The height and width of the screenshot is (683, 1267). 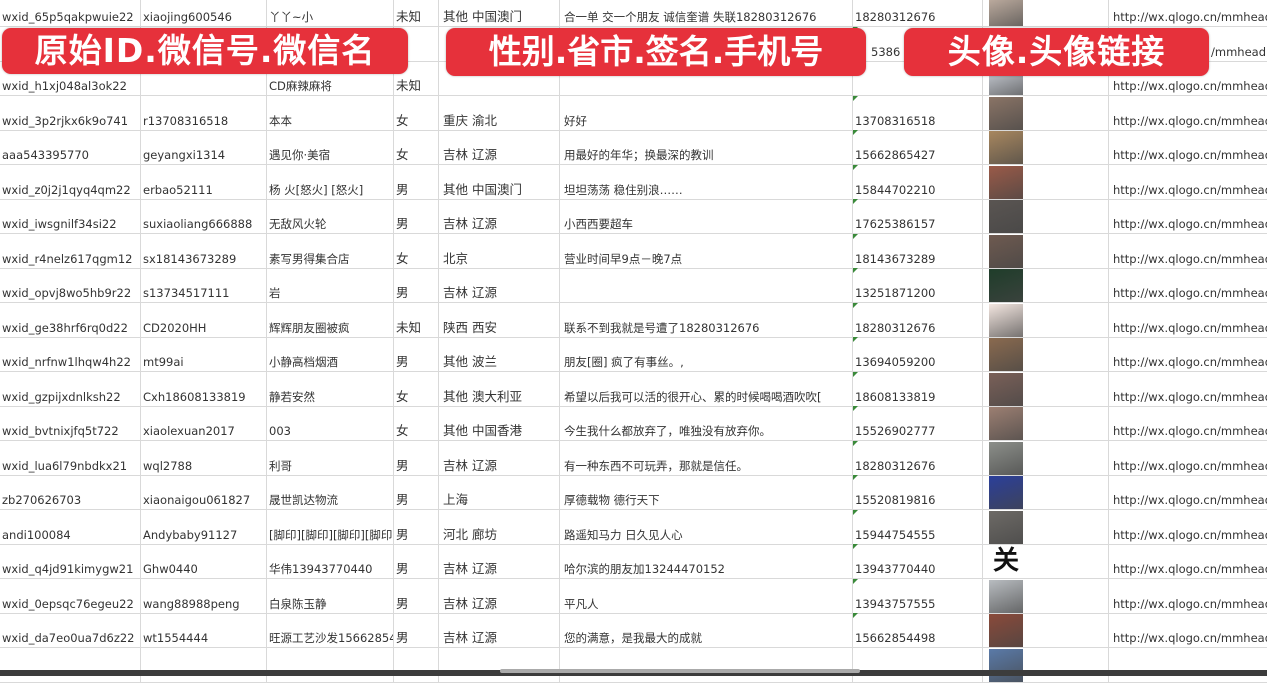 What do you see at coordinates (706, 492) in the screenshot?
I see `signature-cell: 厚德载物 德行天下` at bounding box center [706, 492].